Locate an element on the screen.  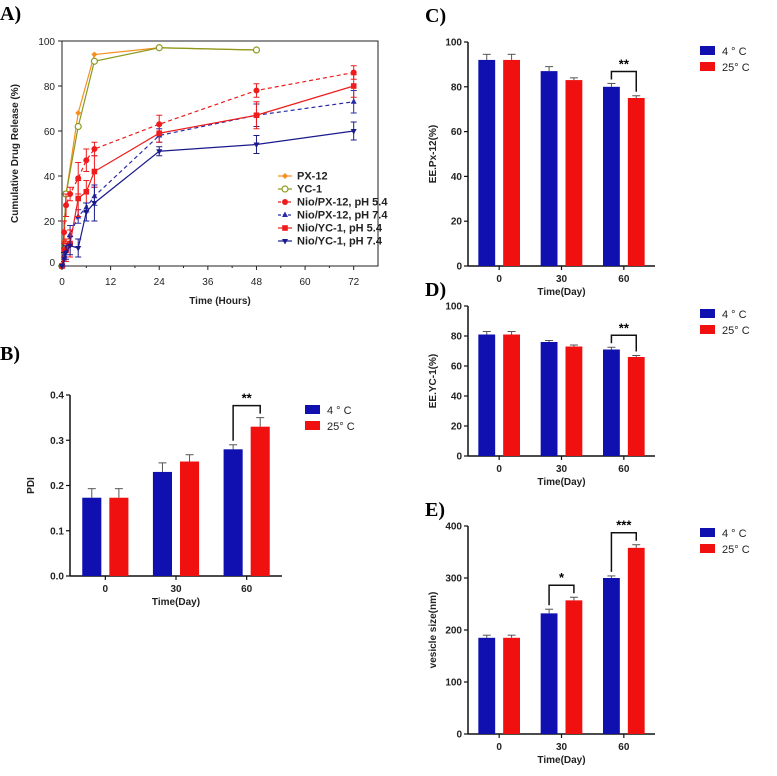
y-axis-label: EE.Px-12(%) is located at coordinates (433, 154).